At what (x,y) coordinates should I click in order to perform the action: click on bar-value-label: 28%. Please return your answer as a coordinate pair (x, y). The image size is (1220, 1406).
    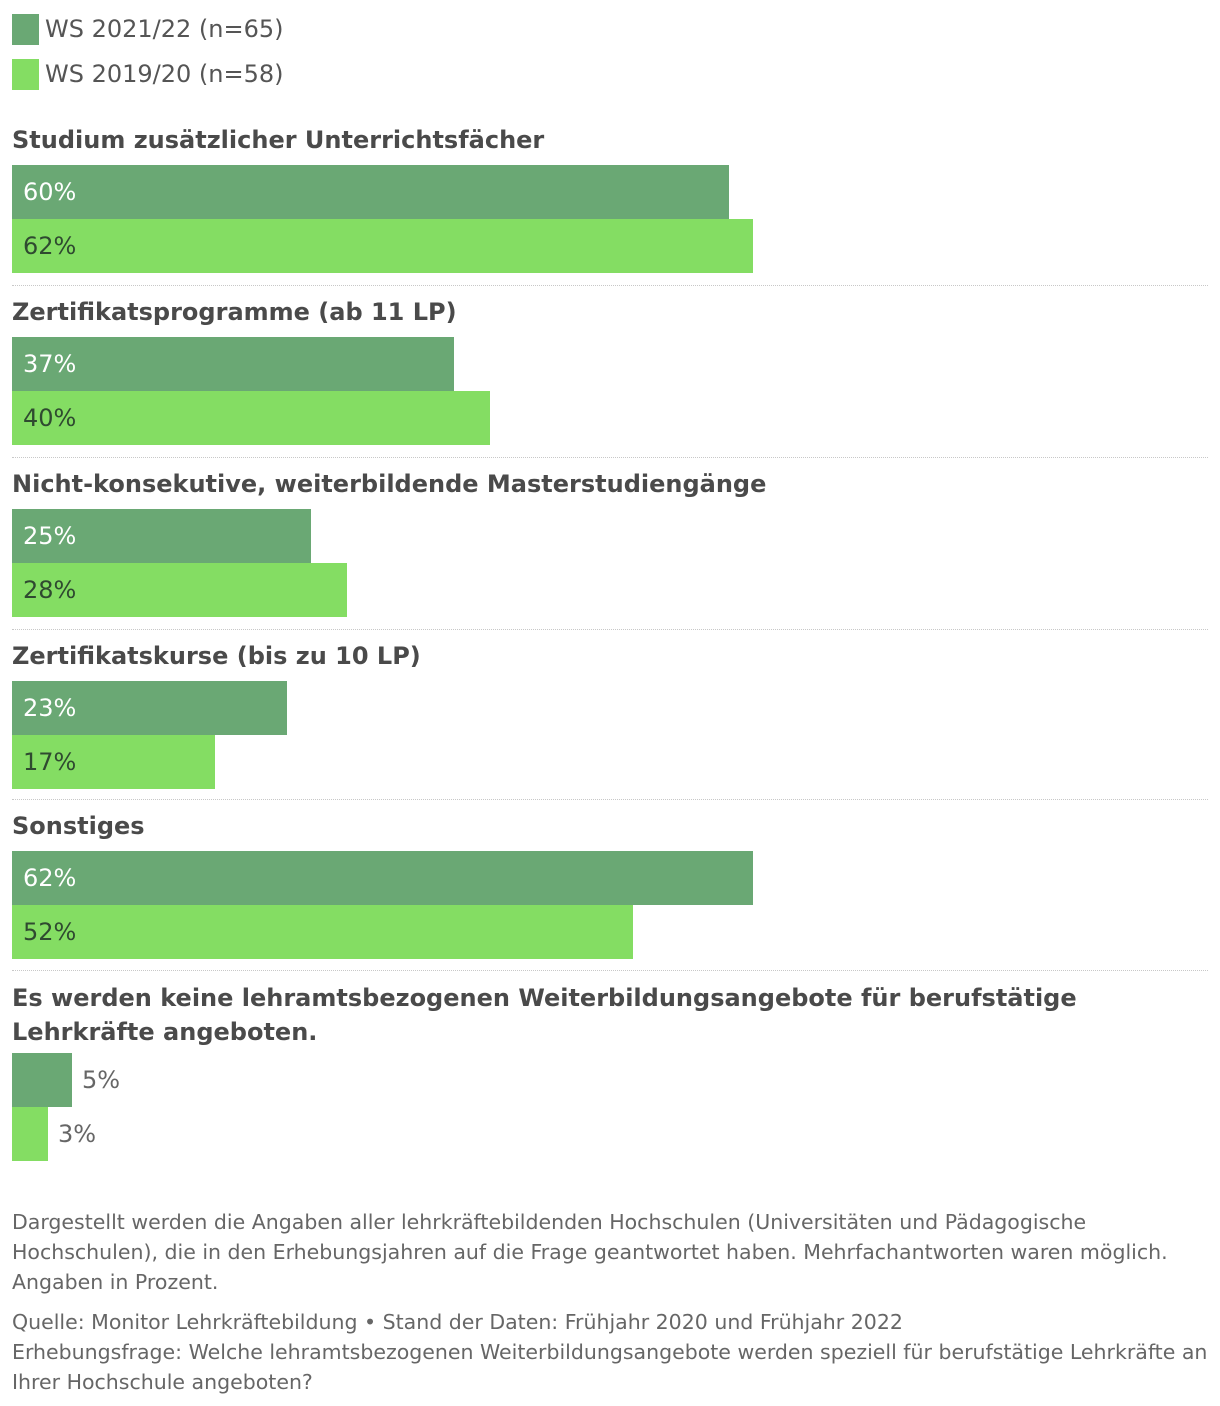
    Looking at the image, I should click on (50, 590).